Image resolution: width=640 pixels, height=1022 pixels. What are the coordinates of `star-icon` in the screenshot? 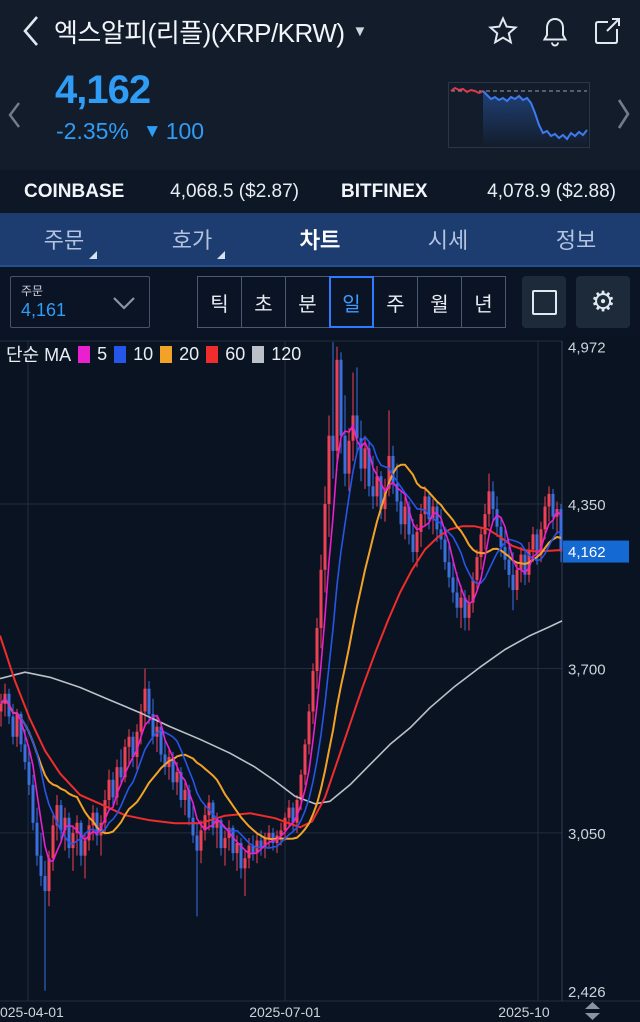 It's located at (503, 31).